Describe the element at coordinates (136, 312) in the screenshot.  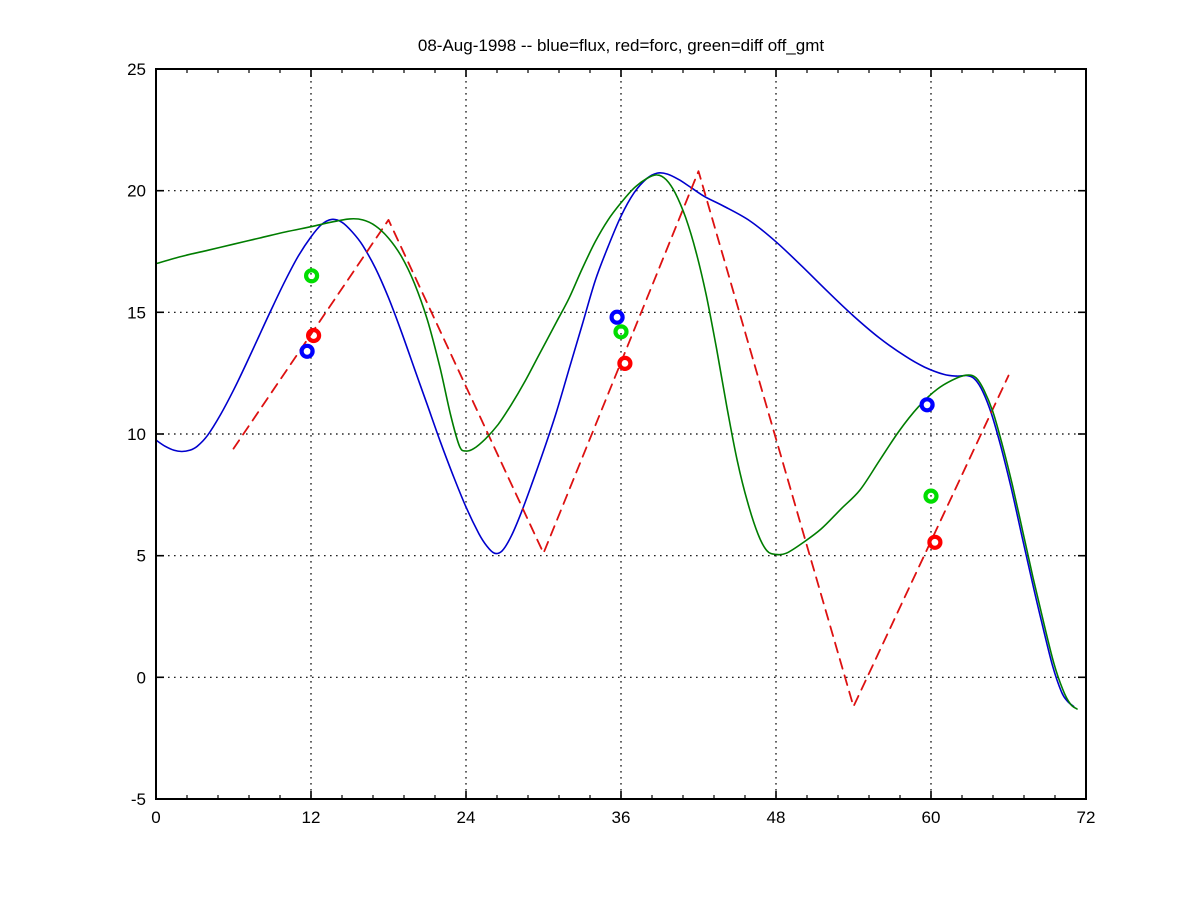
I see `y-axis-tick-label: 15` at that location.